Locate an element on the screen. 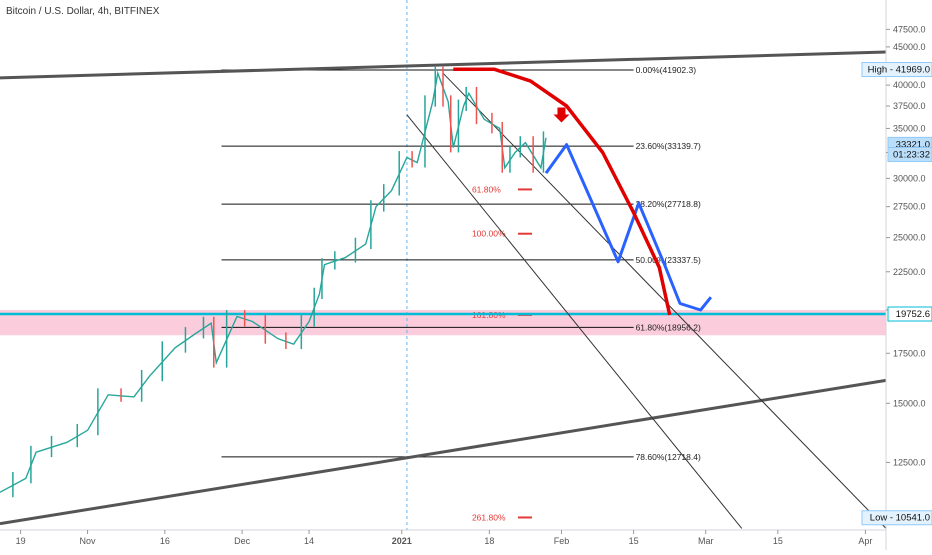  price-axis-label: 15000.0 is located at coordinates (909, 403).